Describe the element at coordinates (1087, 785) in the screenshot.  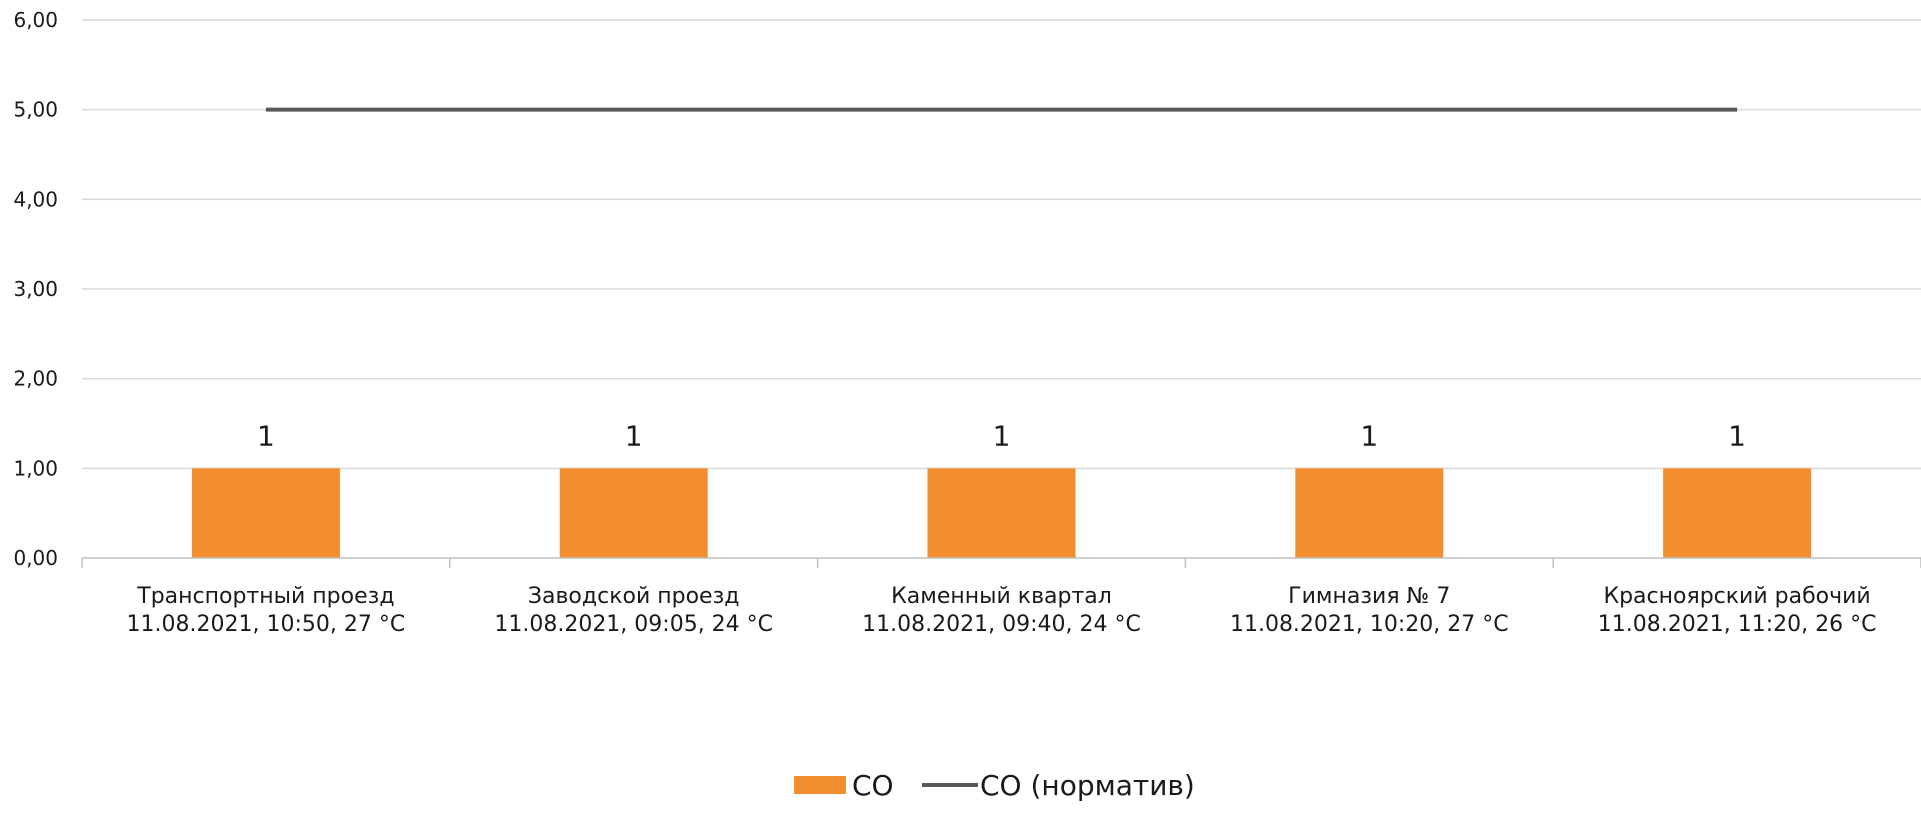
I see `legend-label-norm: CO (норматив)` at that location.